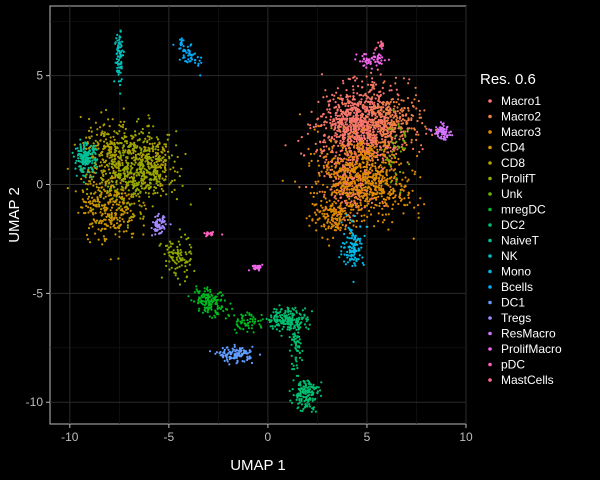 This screenshot has height=480, width=600. Describe the element at coordinates (14, 215) in the screenshot. I see `y-axis-title: UMAP 2` at that location.